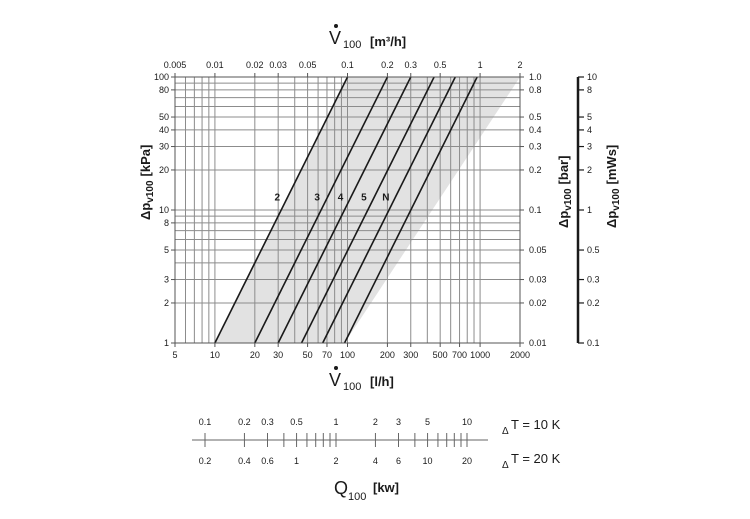  What do you see at coordinates (145, 211) in the screenshot?
I see `left-axis-title-pre: Δp` at bounding box center [145, 211].